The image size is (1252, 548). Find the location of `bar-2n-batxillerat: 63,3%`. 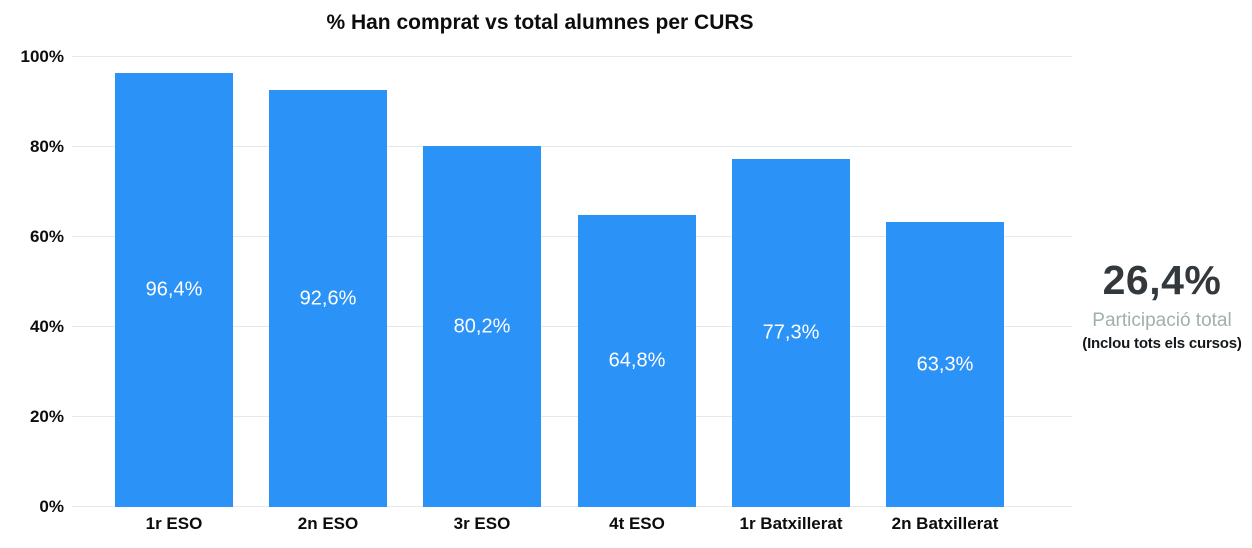

bar-2n-batxillerat: 63,3% is located at coordinates (945, 364).